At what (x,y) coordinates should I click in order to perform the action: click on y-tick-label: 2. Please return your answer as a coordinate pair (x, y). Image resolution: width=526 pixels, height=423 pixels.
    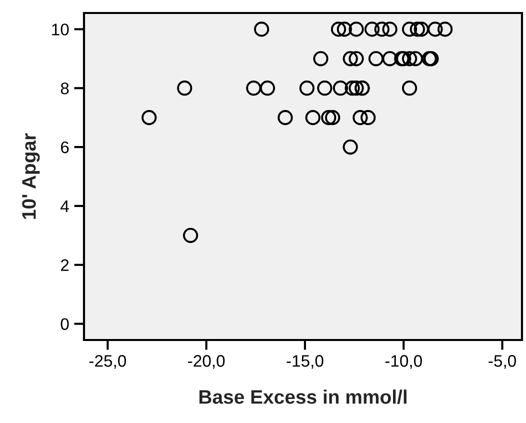
    Looking at the image, I should click on (64, 265).